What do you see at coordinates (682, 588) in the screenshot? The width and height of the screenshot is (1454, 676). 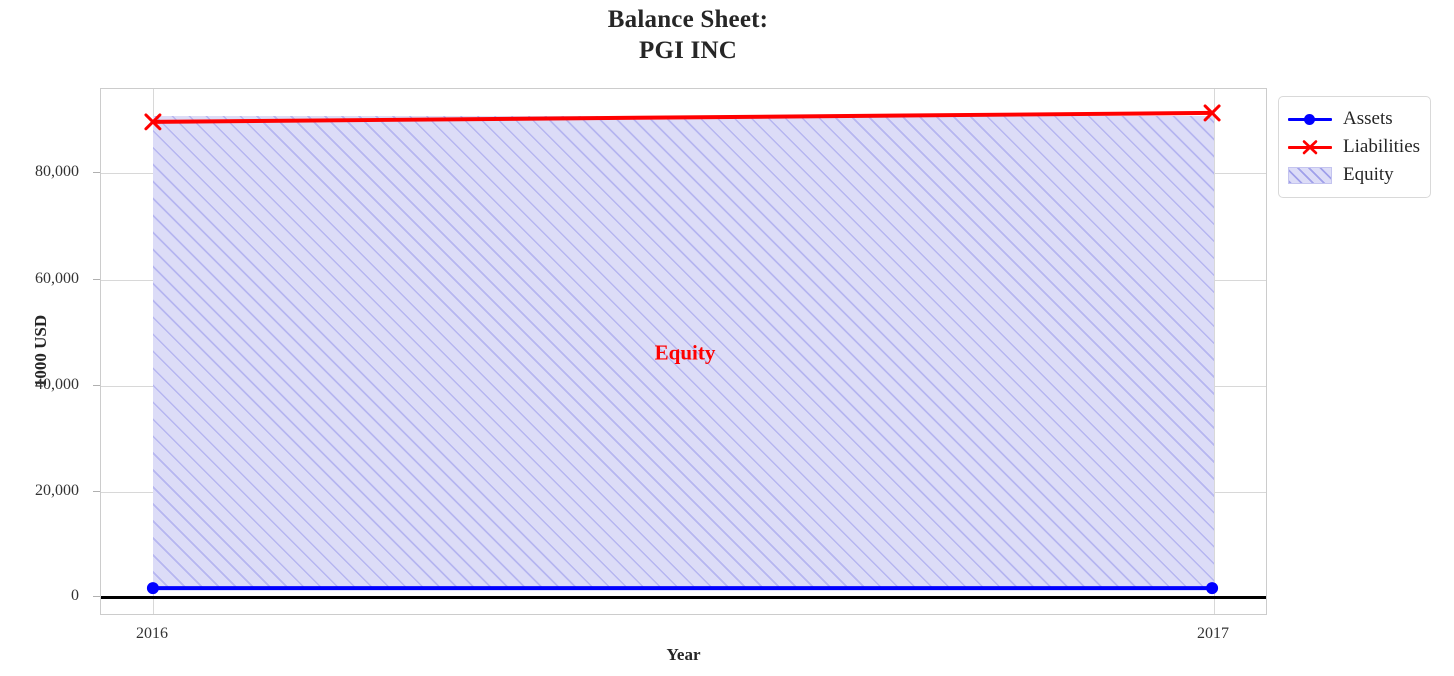 I see `series-markers-assets` at bounding box center [682, 588].